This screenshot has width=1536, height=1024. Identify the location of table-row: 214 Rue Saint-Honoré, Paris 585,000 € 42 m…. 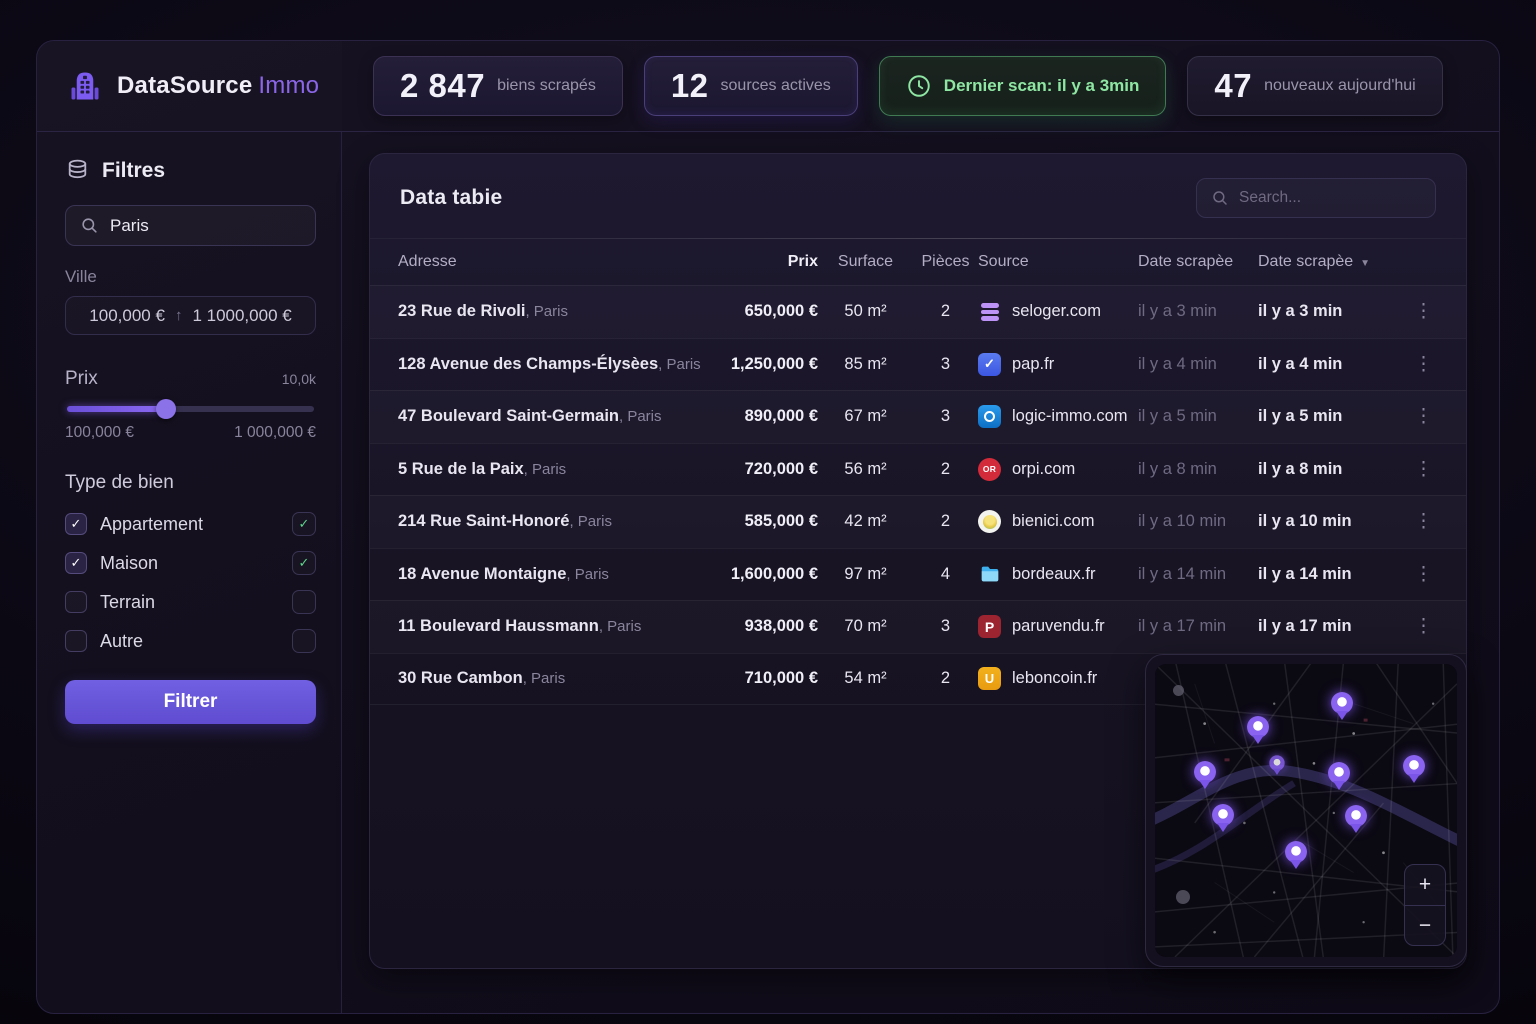
(918, 521).